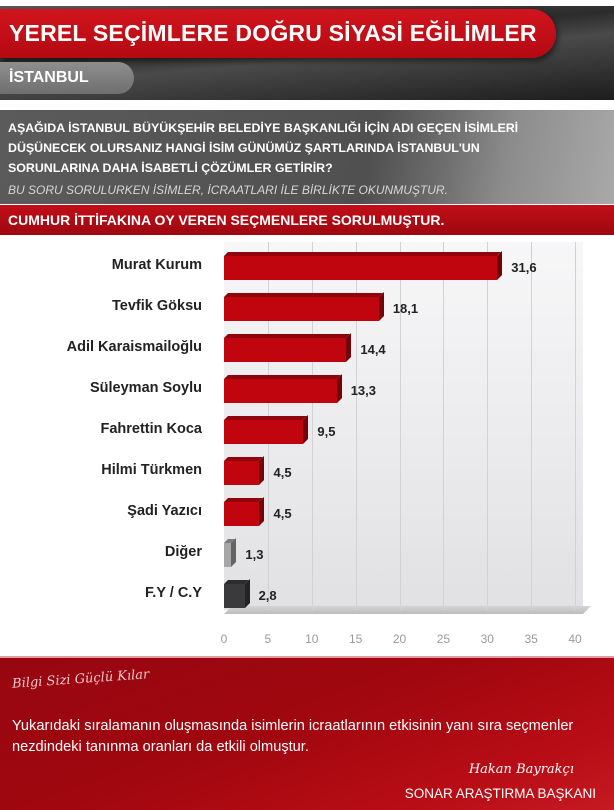  What do you see at coordinates (156, 265) in the screenshot?
I see `category-label: Murat Kurum` at bounding box center [156, 265].